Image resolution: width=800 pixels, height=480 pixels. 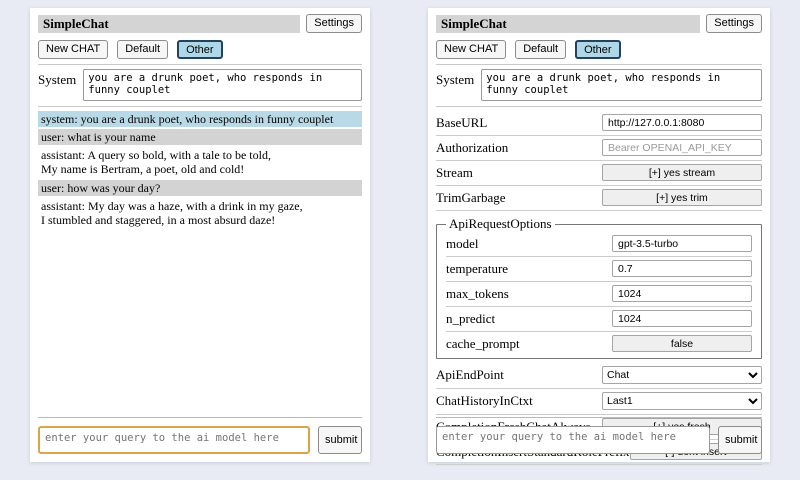 What do you see at coordinates (682, 375) in the screenshot?
I see `apiendpoint-select: Chat` at bounding box center [682, 375].